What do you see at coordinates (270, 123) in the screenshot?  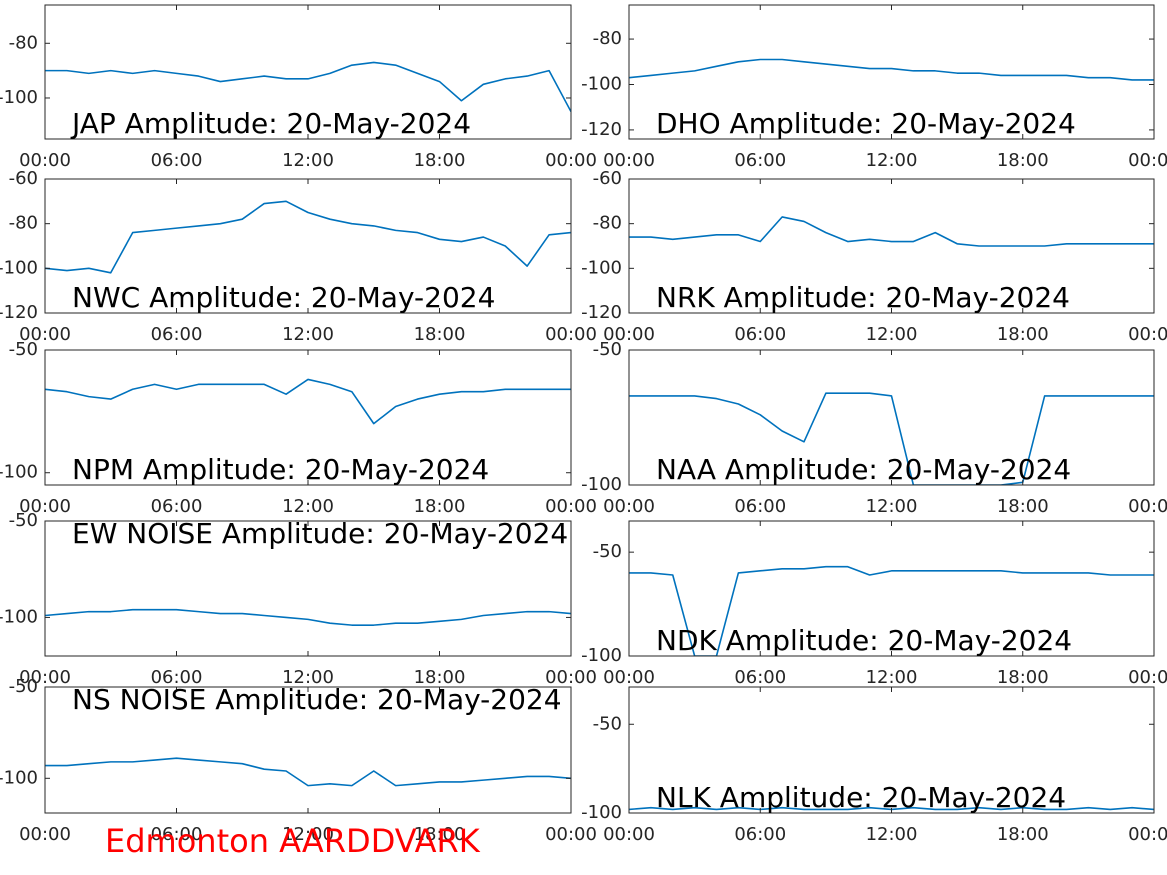 I see `panel-title: JAP Amplitude: 20-May-2024` at bounding box center [270, 123].